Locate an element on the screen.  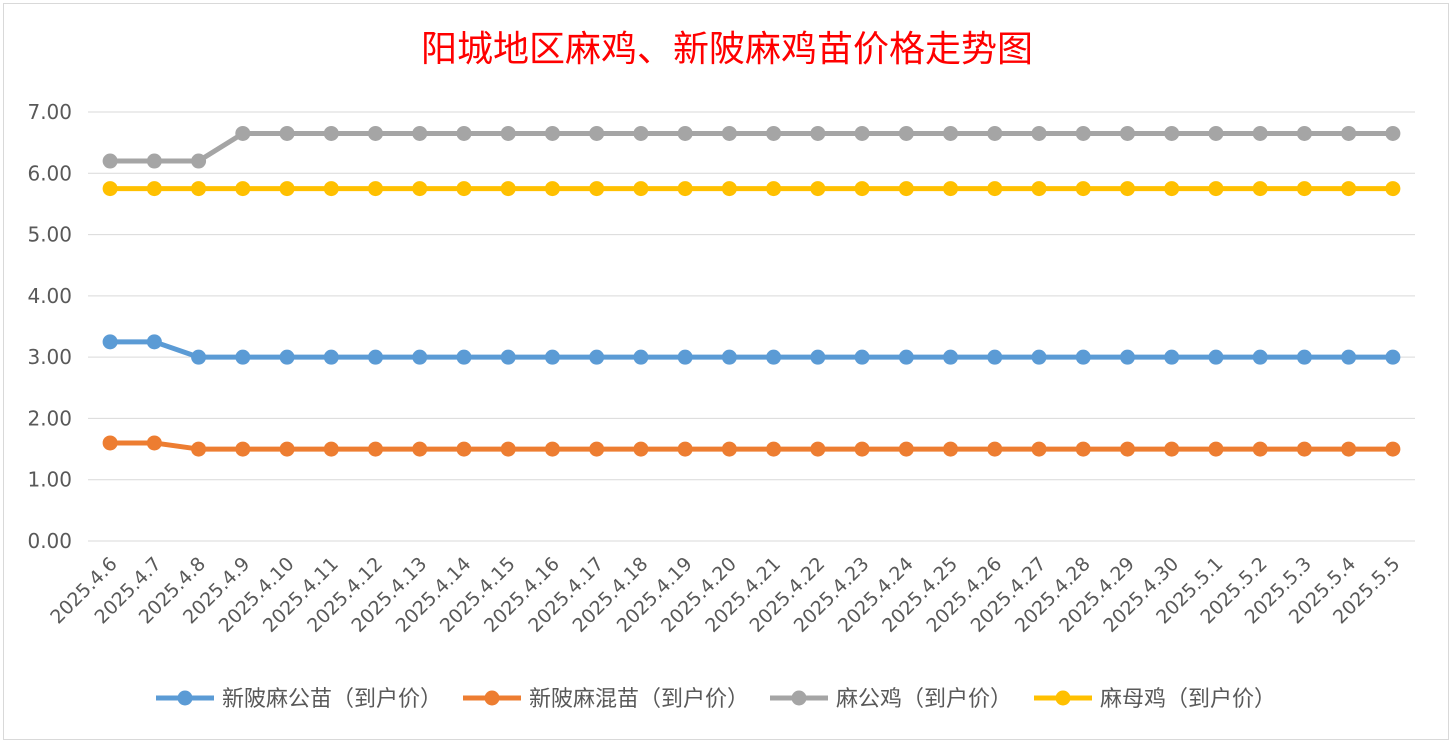
legend-label: 麻公鸡（到户价） is located at coordinates (924, 699).